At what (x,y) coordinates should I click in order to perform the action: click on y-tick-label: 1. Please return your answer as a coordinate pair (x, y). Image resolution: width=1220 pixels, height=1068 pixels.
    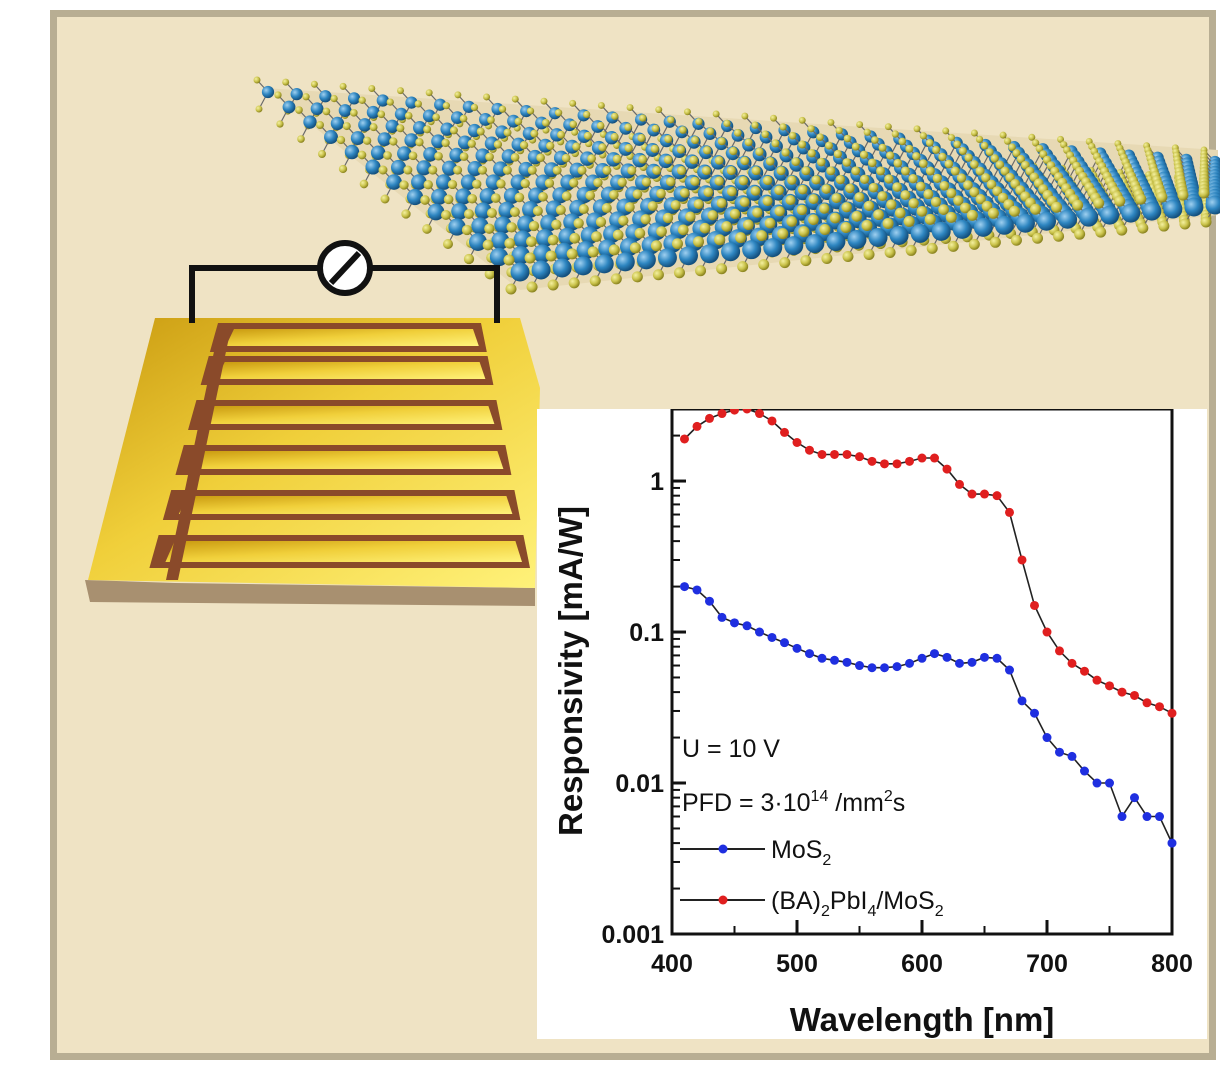
    Looking at the image, I should click on (657, 482).